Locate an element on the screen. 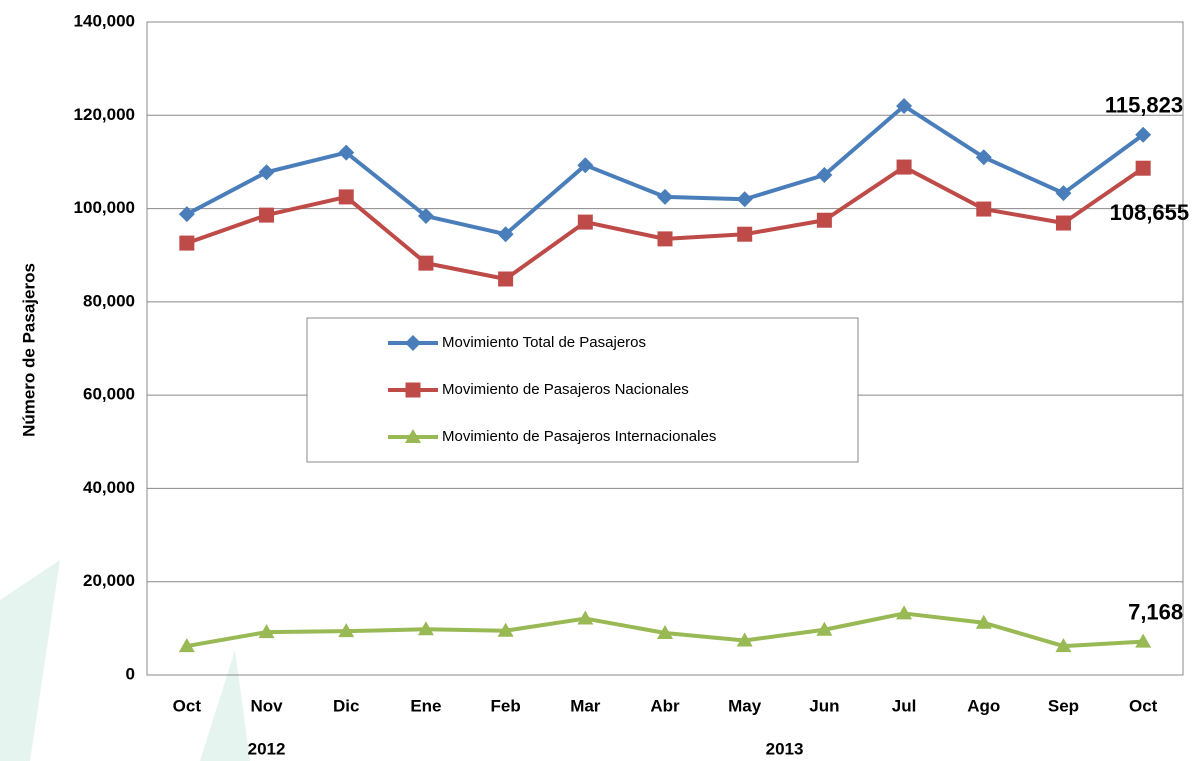  x-group-label: 2012 is located at coordinates (267, 748).